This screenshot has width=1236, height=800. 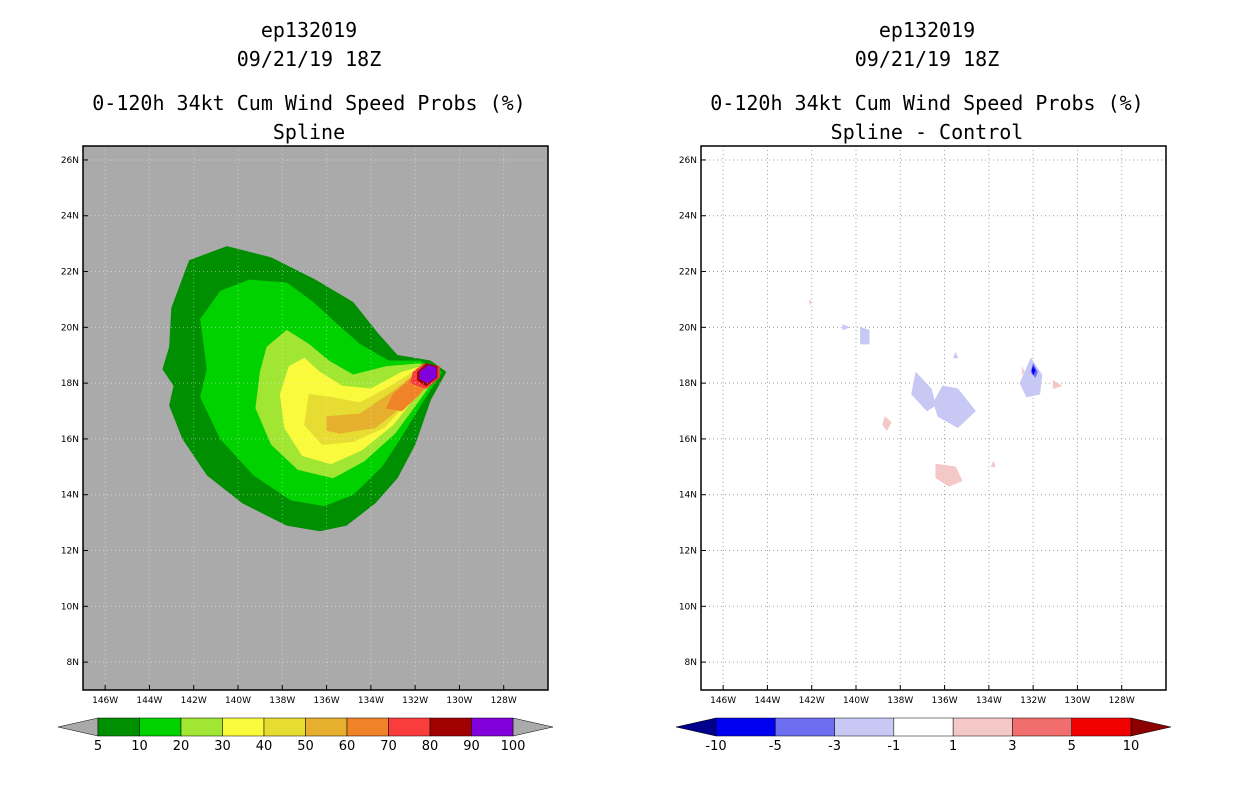 What do you see at coordinates (834, 746) in the screenshot?
I see `colorbar-label: -3` at bounding box center [834, 746].